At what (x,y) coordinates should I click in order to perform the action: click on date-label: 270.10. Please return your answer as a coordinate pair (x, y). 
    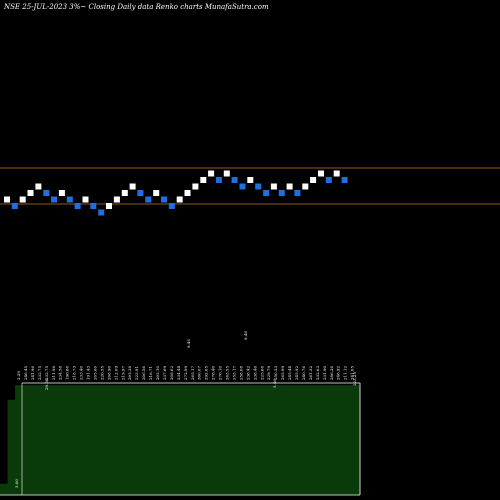
    Looking at the image, I should click on (220, 373).